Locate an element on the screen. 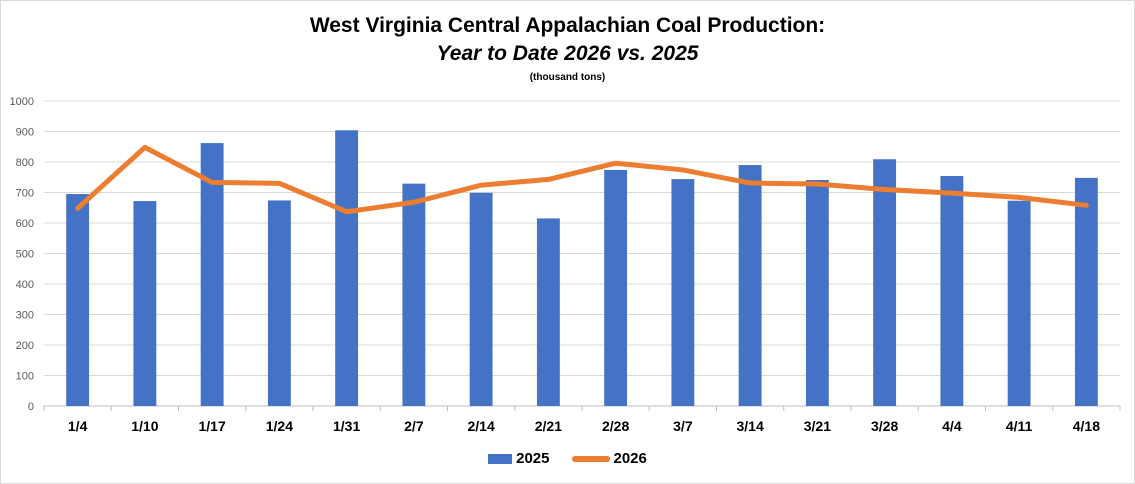 This screenshot has width=1135, height=484. legend-item-2025: 2025 is located at coordinates (519, 458).